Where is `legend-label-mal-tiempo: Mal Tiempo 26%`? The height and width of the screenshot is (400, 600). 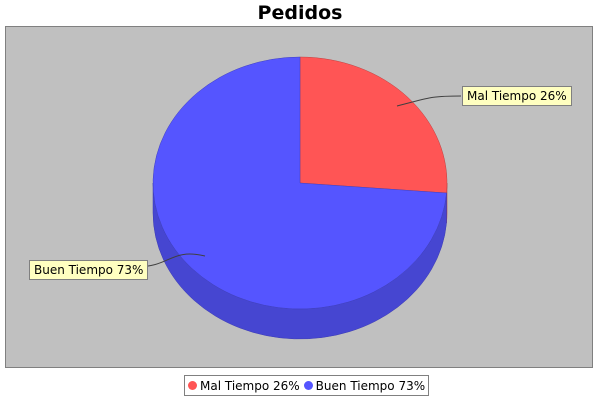
legend-label-mal-tiempo: Mal Tiempo 26% is located at coordinates (250, 385).